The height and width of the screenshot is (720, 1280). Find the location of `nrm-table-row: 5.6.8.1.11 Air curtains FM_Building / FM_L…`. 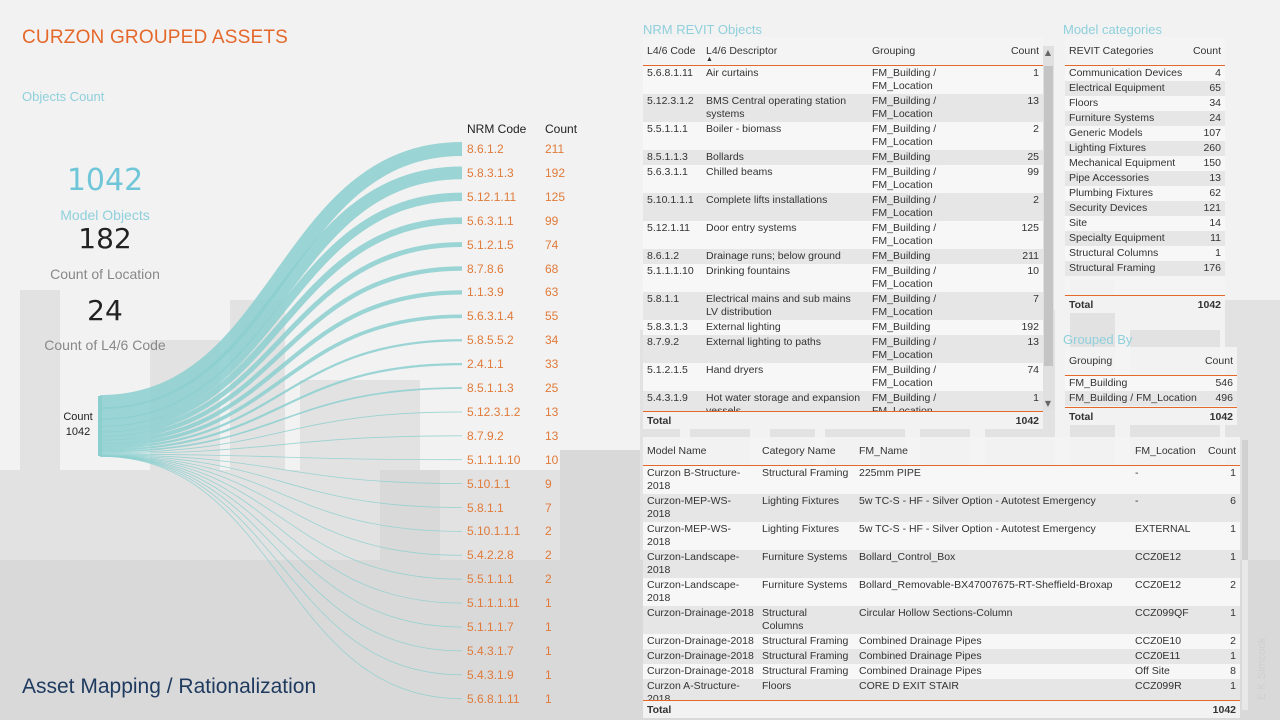

nrm-table-row: 5.6.8.1.11 Air curtains FM_Building / FM_L… is located at coordinates (843, 79).